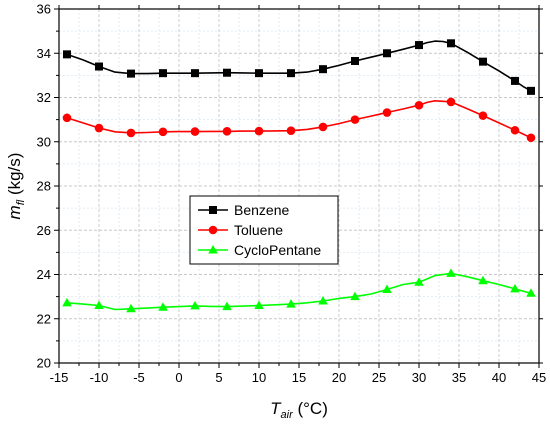 The image size is (550, 424). I want to click on x-axis-title-unit: (°C), so click(310, 408).